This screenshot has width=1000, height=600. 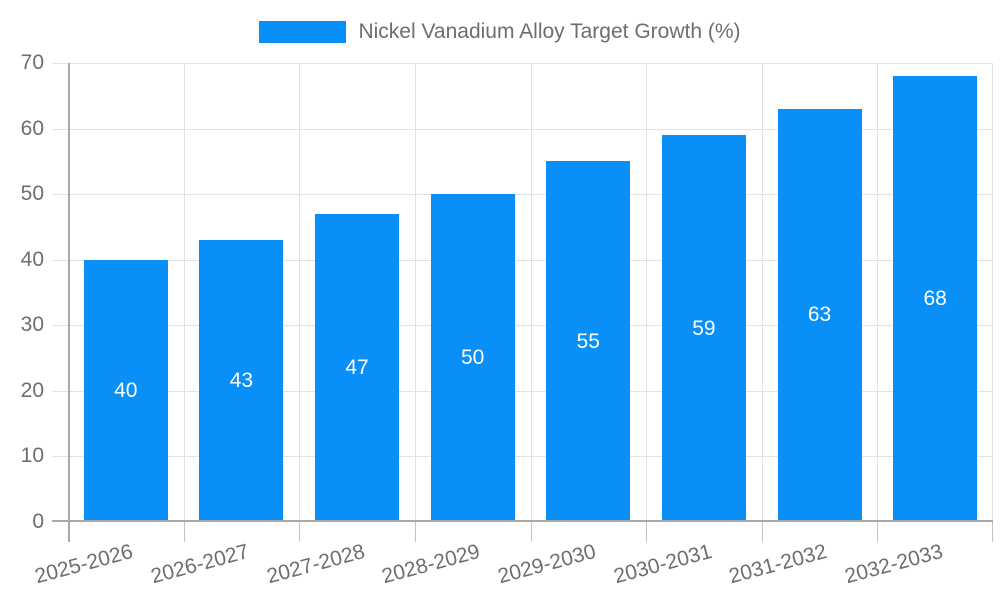 I want to click on y-axis-tick-label: 40, so click(x=32, y=259).